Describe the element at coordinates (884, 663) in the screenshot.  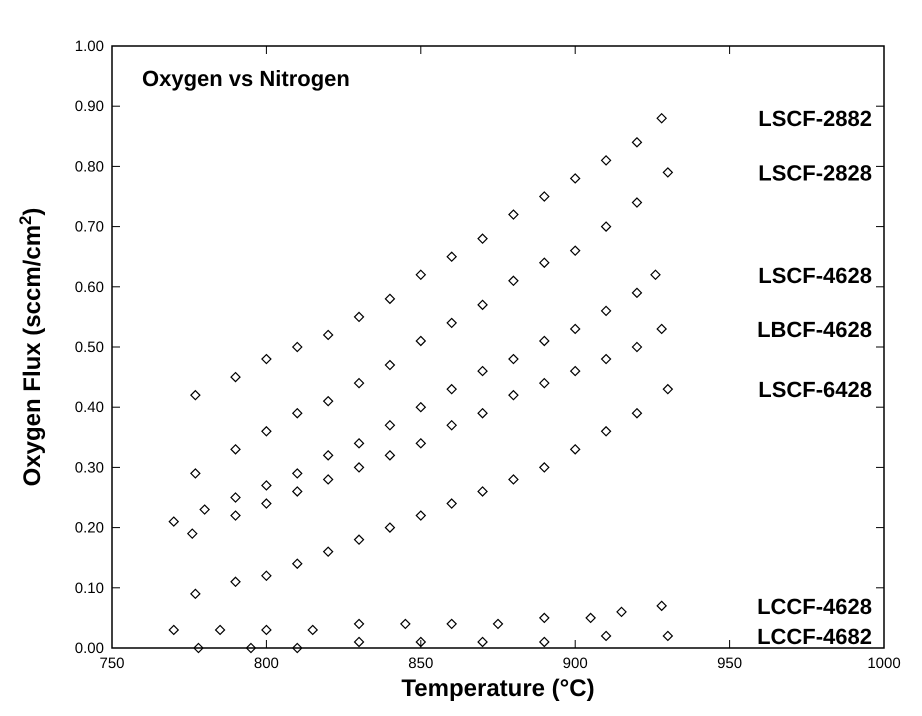
I see `x-tick-label: 1000` at that location.